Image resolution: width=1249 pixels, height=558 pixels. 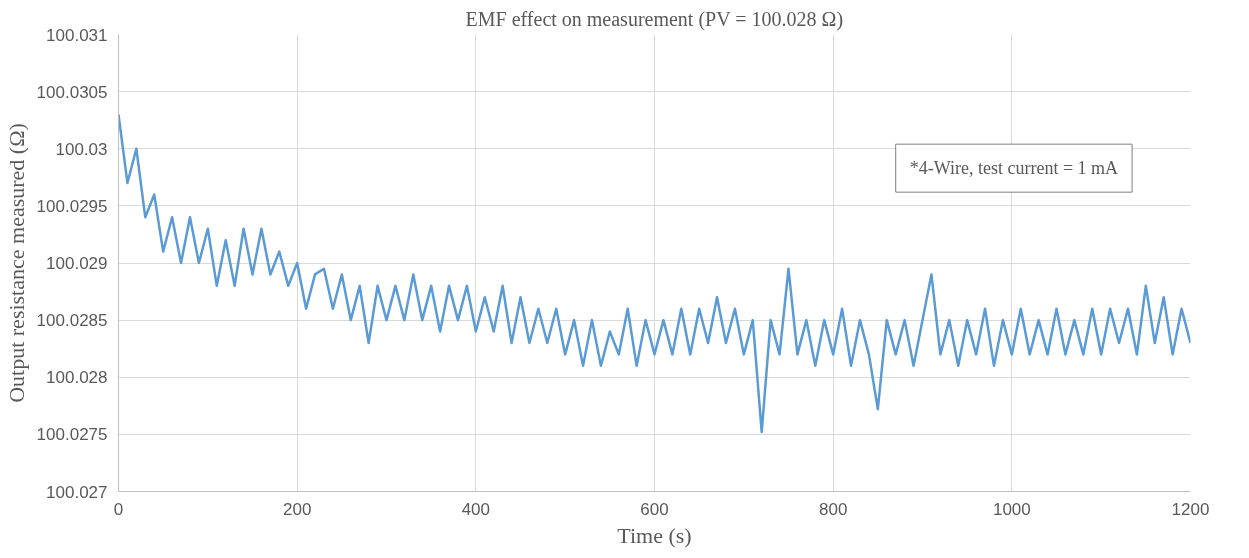 What do you see at coordinates (476, 509) in the screenshot?
I see `x-tick-label: 400` at bounding box center [476, 509].